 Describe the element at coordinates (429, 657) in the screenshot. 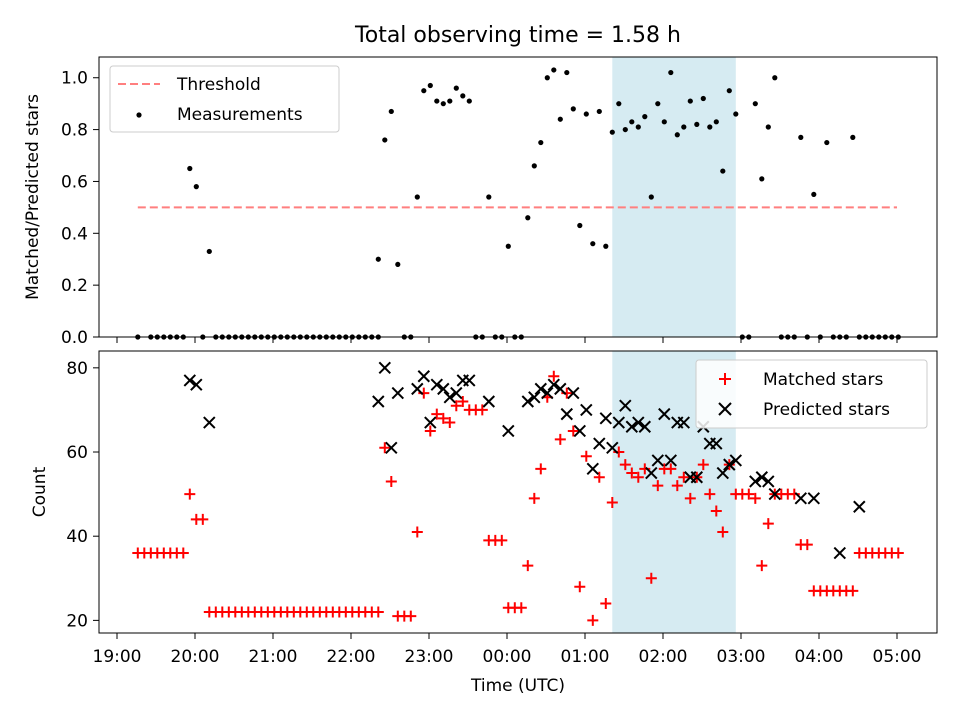

I see `x-tick-label: 23:00` at that location.